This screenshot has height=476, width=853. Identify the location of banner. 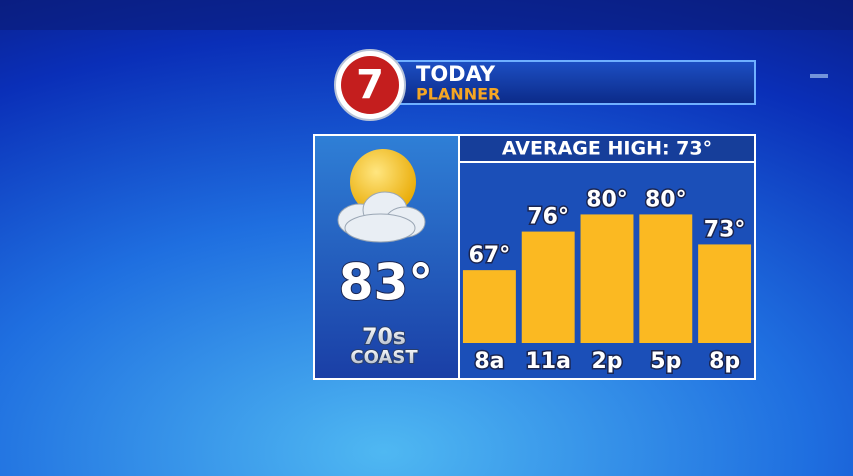
(575, 82).